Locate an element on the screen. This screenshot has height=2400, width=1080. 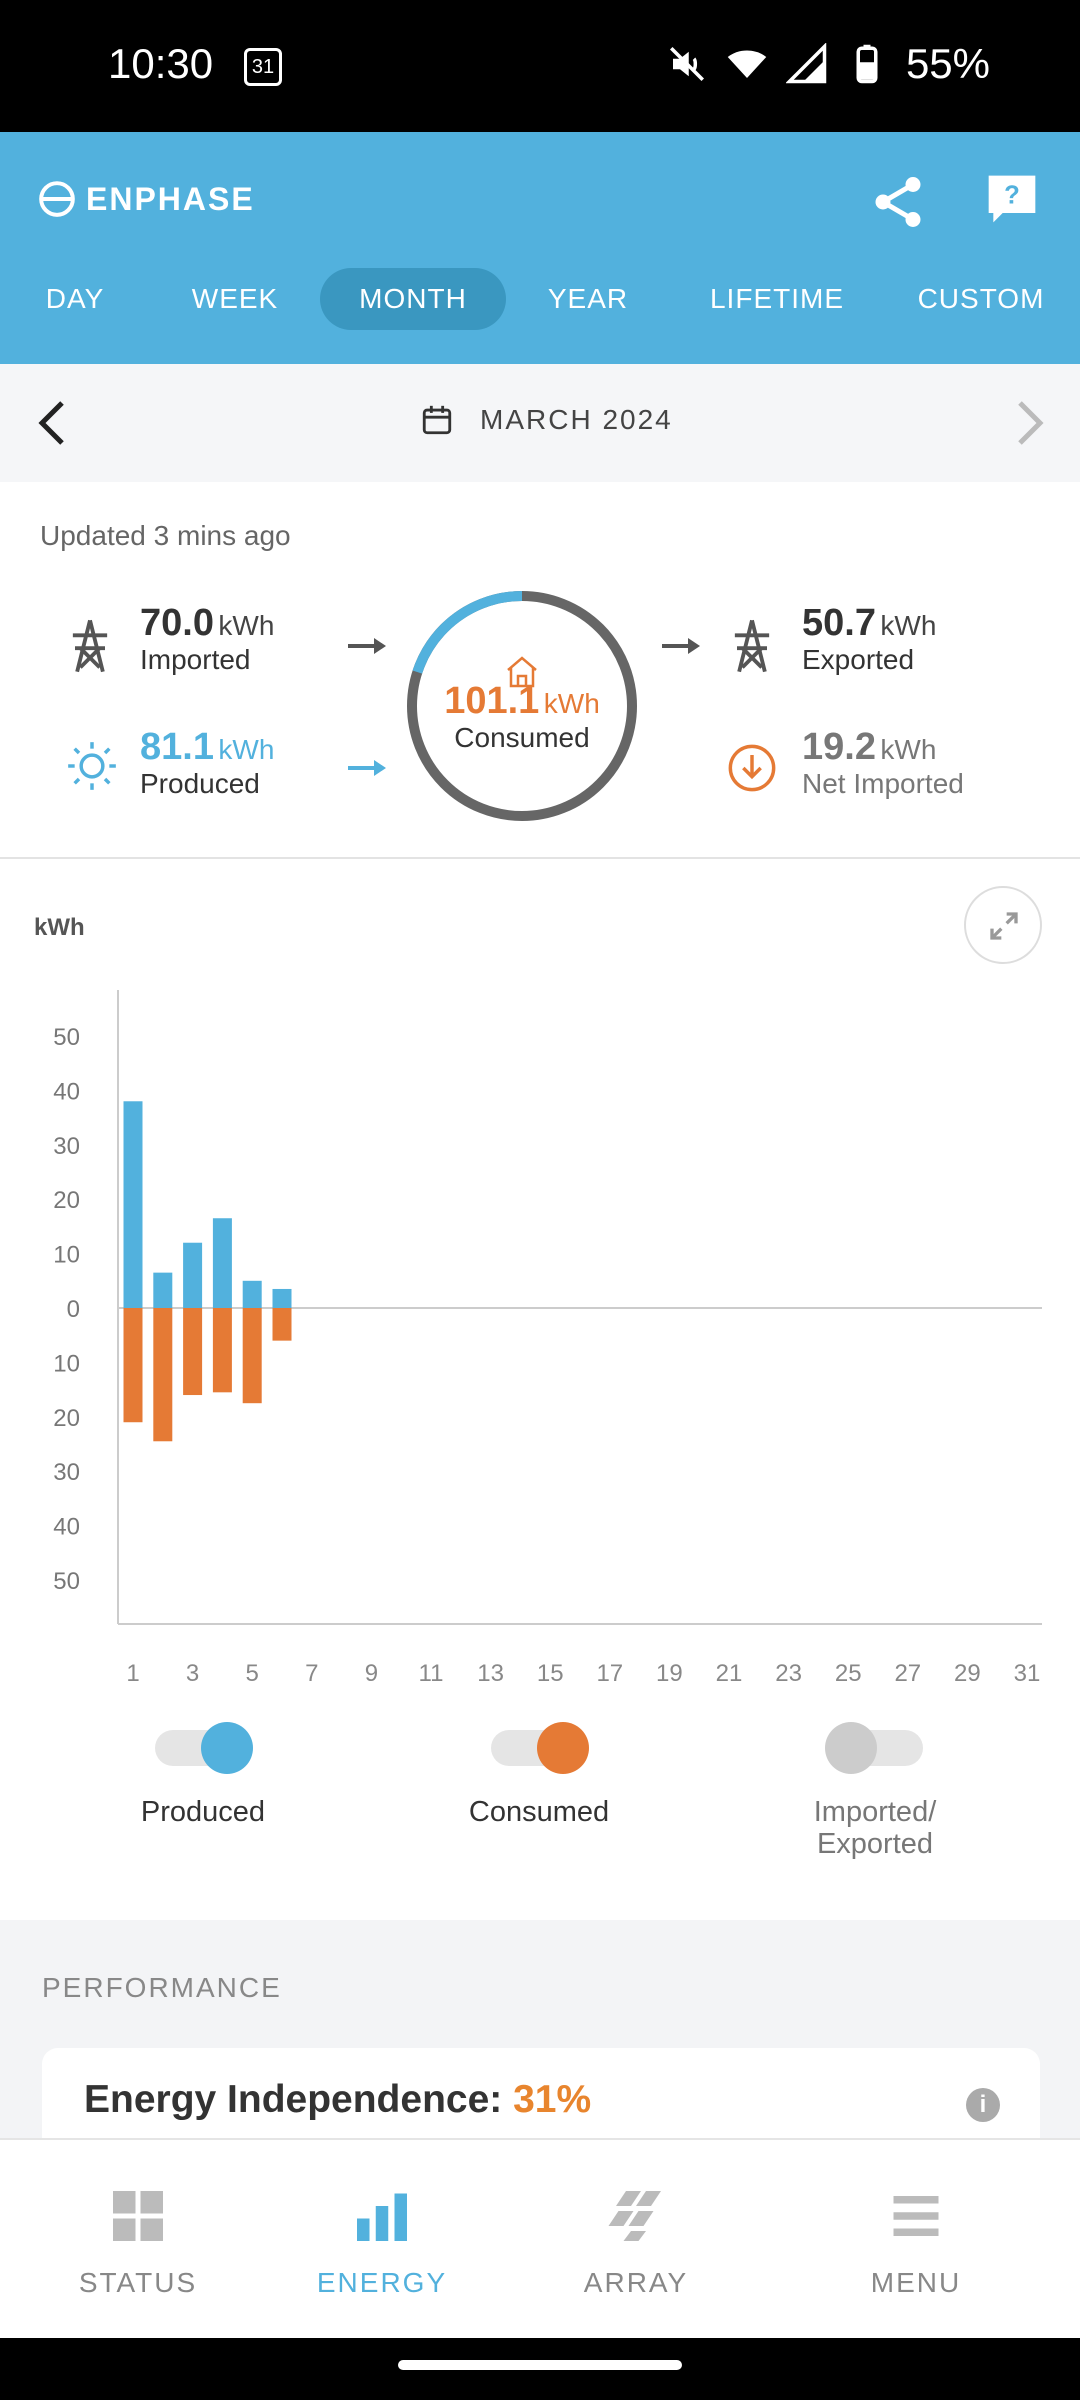
updated-text: Updated 3 mins ago is located at coordinates (165, 535).